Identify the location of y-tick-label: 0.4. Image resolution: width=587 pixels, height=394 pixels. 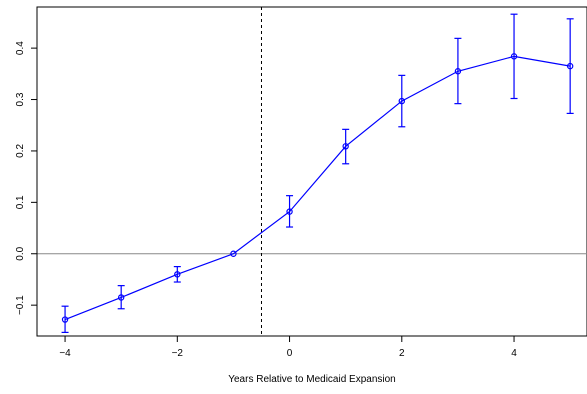
(20, 48).